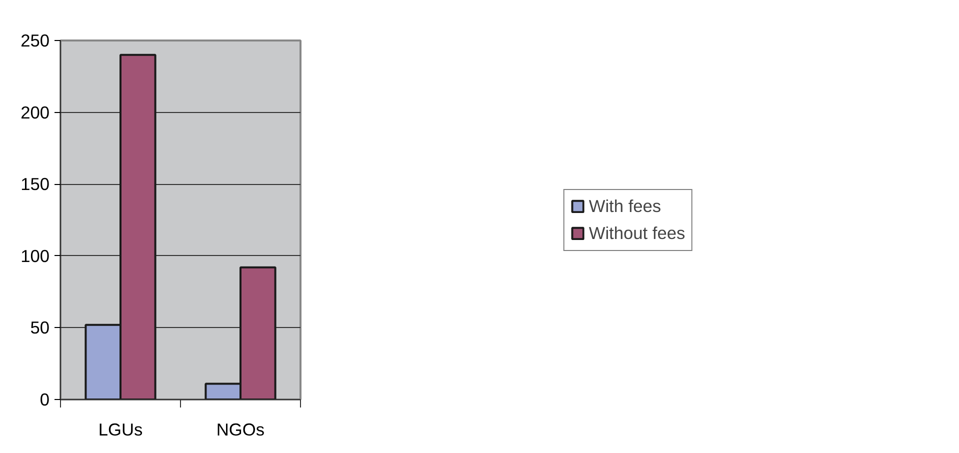  I want to click on legend-label: Without fees, so click(637, 233).